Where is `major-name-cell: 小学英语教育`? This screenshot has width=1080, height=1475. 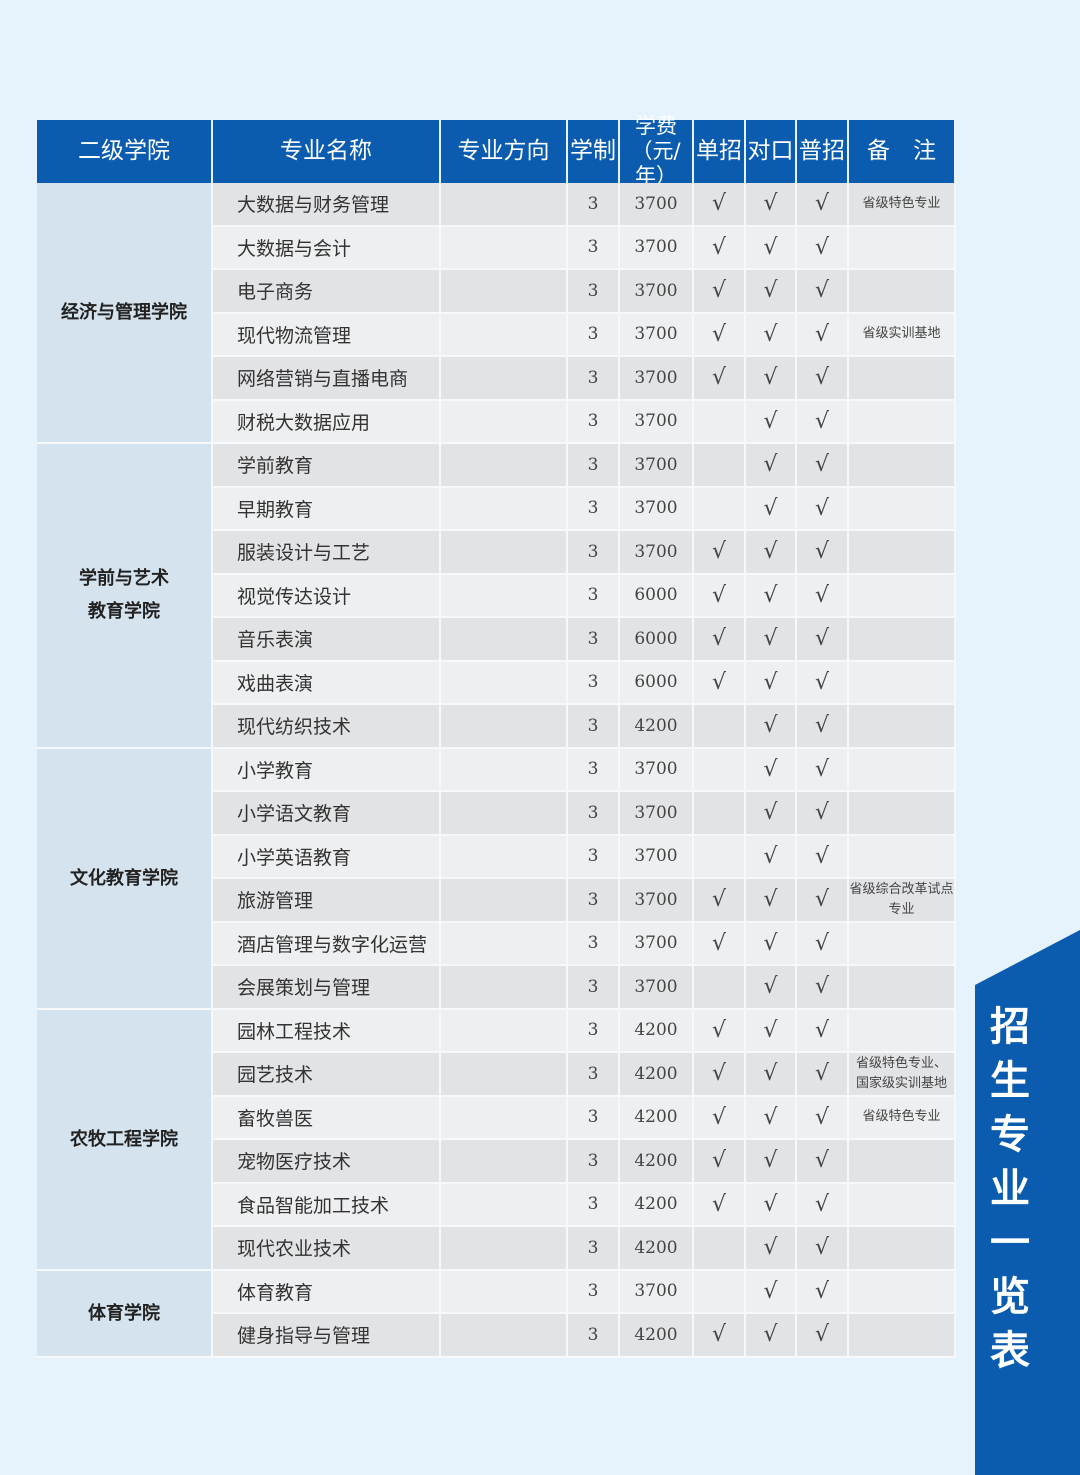 major-name-cell: 小学英语教育 is located at coordinates (327, 857).